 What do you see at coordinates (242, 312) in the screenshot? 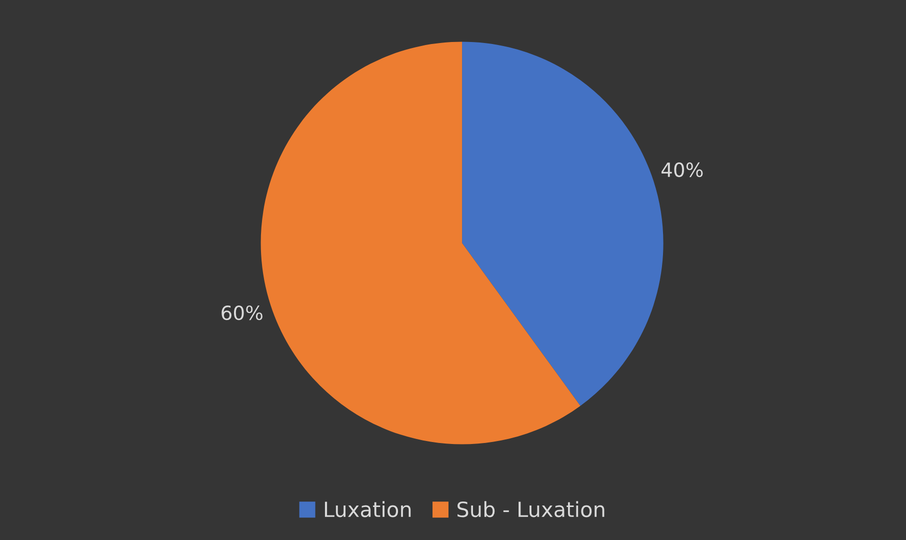
I see `data-label: 60%` at bounding box center [242, 312].